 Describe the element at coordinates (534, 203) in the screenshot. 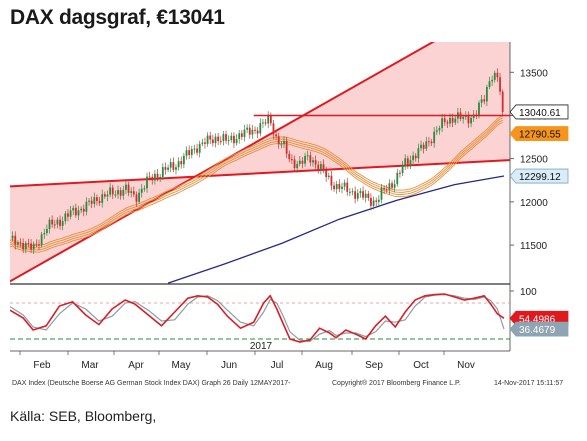

I see `y-tick-label: 12000` at that location.